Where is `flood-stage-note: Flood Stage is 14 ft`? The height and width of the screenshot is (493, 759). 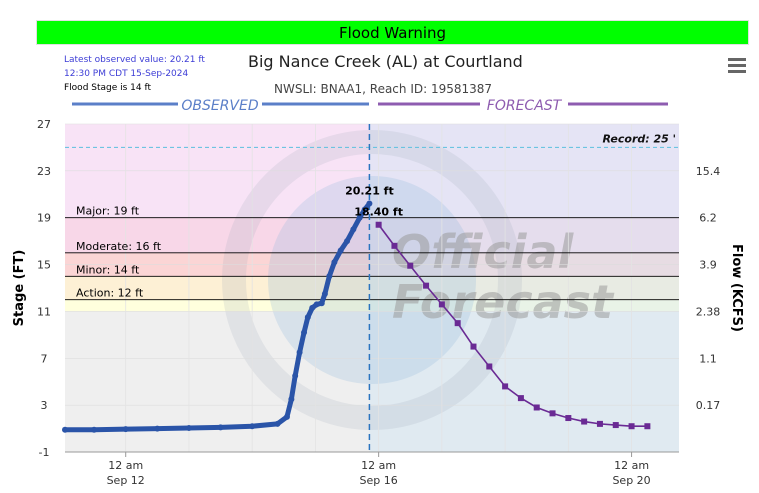
flood-stage-note: Flood Stage is 14 ft is located at coordinates (108, 88).